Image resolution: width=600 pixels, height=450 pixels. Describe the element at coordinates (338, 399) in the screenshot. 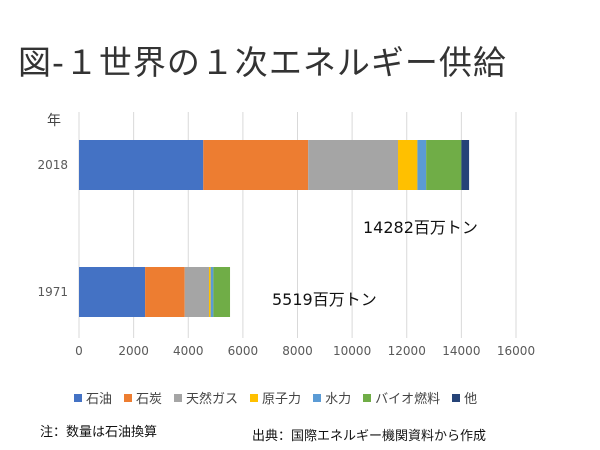

I see `legend-label: 水力` at that location.